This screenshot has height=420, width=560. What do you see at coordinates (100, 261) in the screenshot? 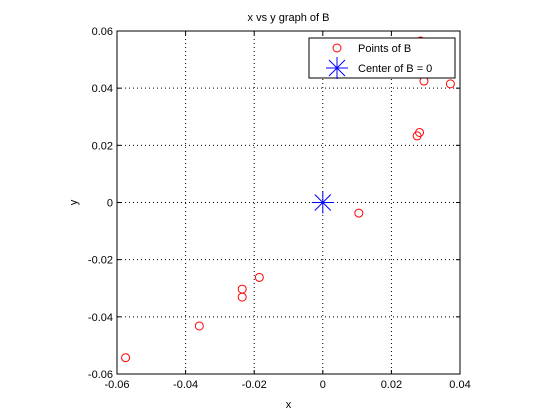
I see `y-tick-label: -0.02` at bounding box center [100, 261].